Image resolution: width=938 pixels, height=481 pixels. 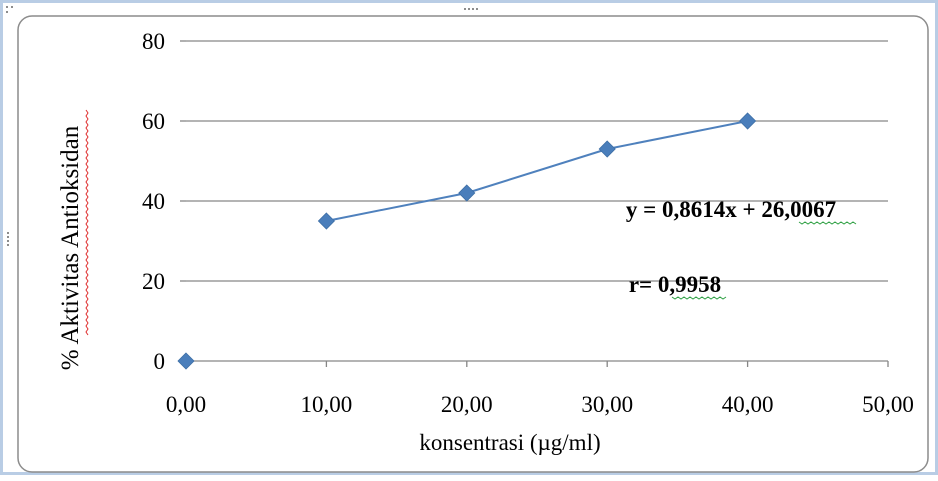 I want to click on y-tick-label: 40, so click(x=153, y=201).